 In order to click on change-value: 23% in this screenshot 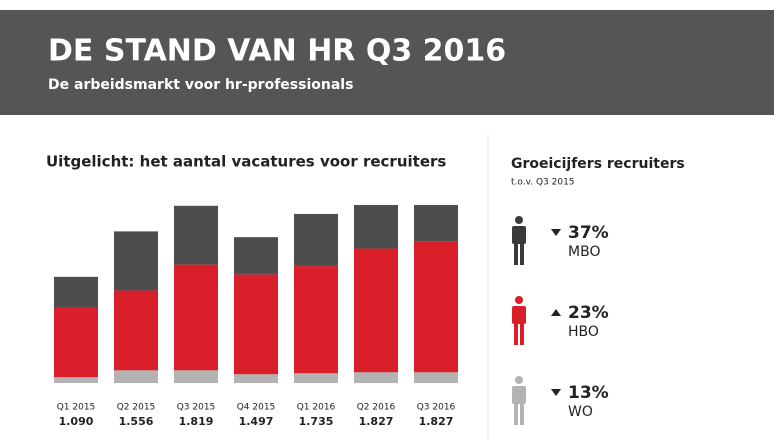, I will do `click(588, 313)`.